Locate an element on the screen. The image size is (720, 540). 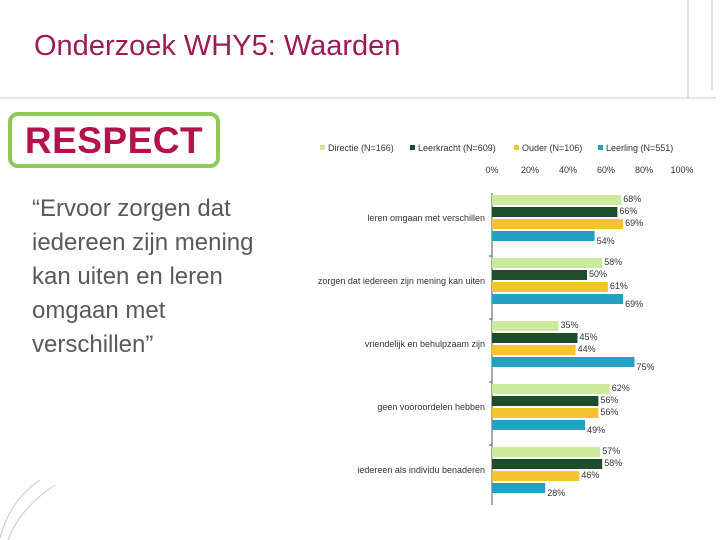
x-tick-label: 80% is located at coordinates (644, 170).